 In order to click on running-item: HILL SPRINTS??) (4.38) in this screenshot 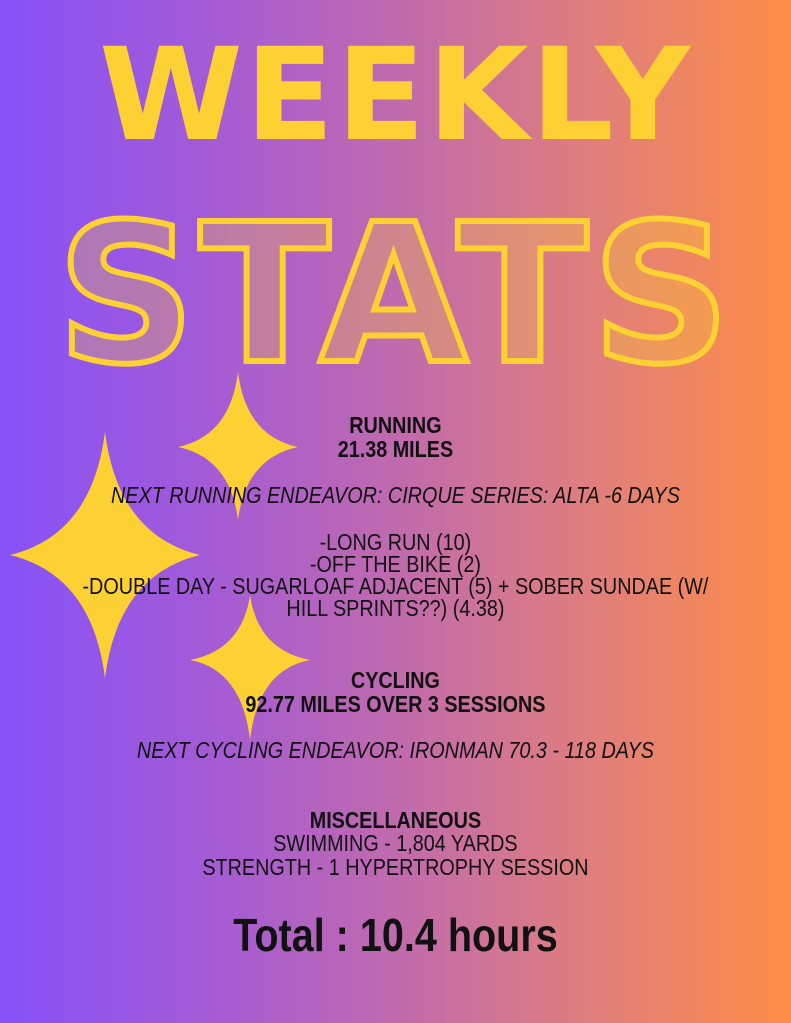, I will do `click(395, 608)`.